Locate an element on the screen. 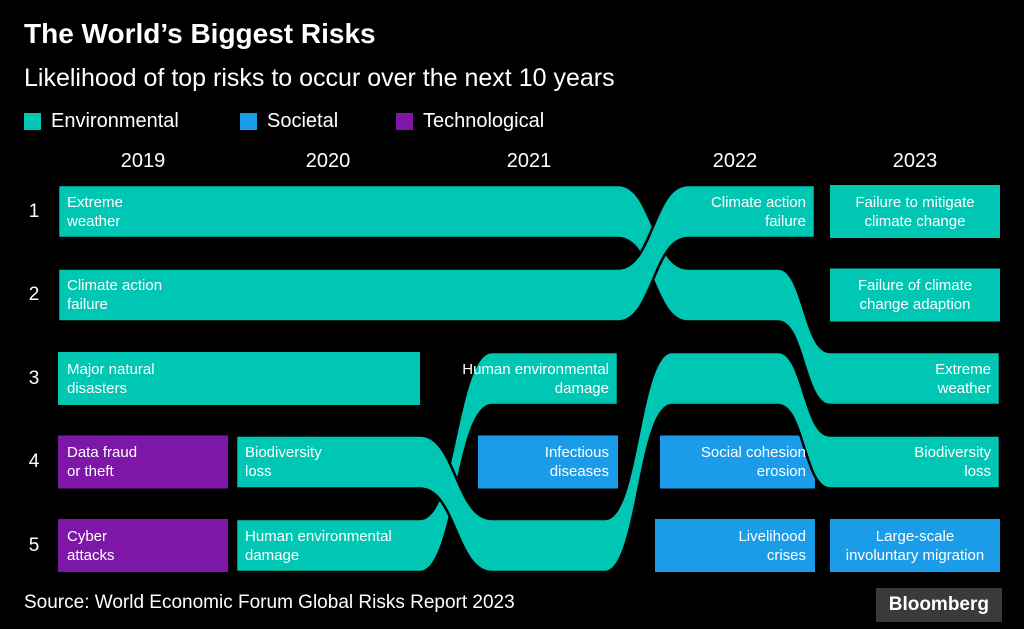  bar-infectious-diseases is located at coordinates (548, 462).